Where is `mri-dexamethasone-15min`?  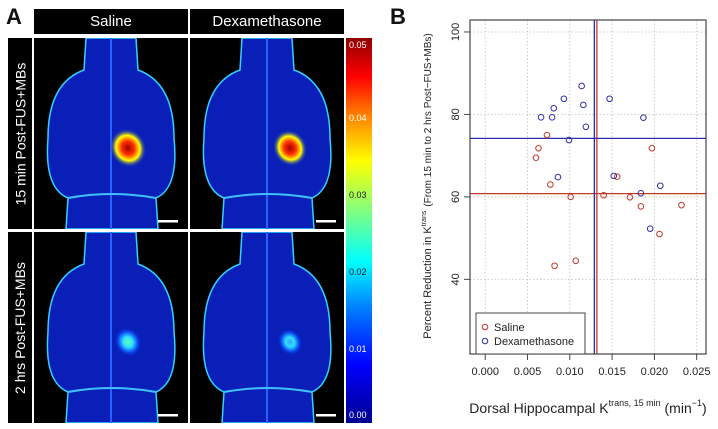
mri-dexamethasone-15min is located at coordinates (267, 133).